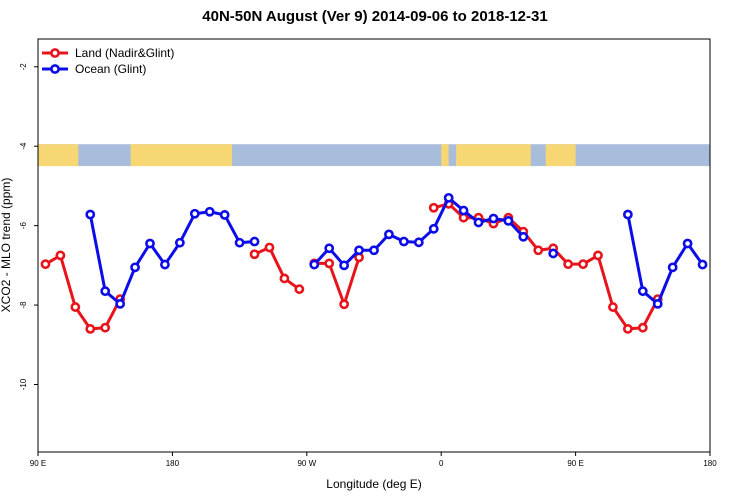 This screenshot has width=750, height=500. I want to click on legend-label: Land (Nadir&Glint), so click(124, 53).